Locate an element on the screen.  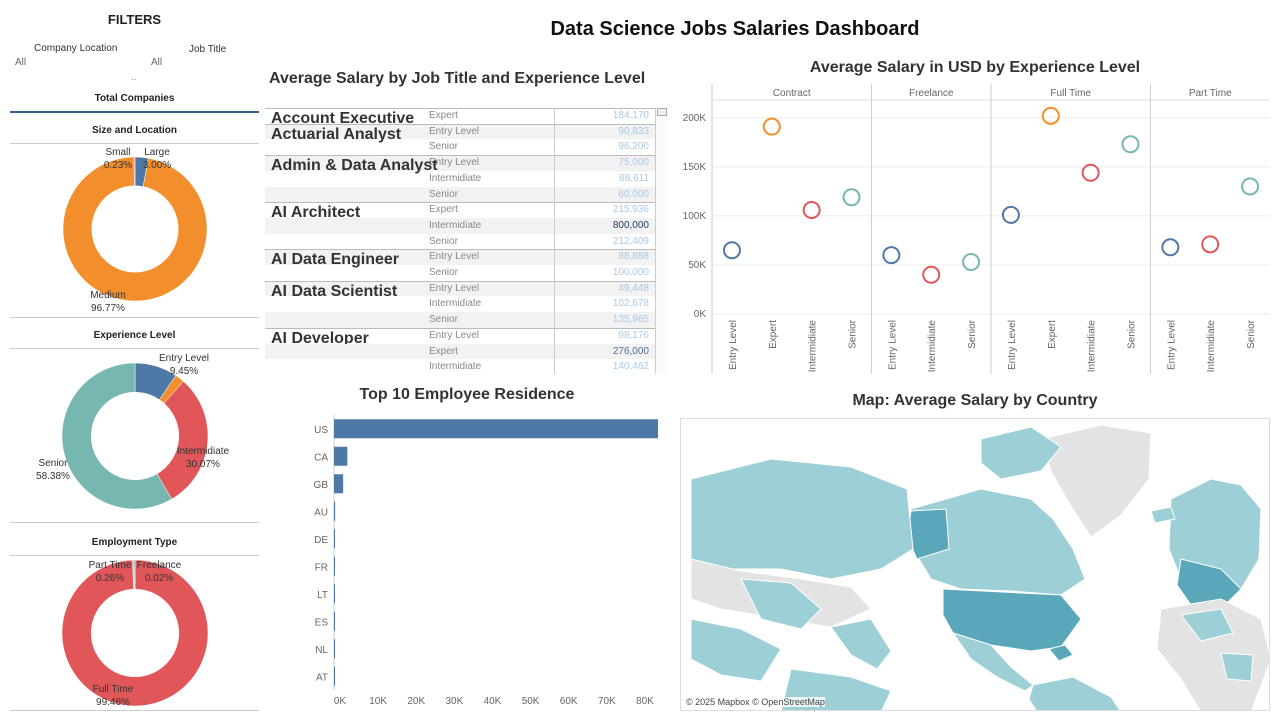
x-tick-label: Intermidiate is located at coordinates (1211, 346).